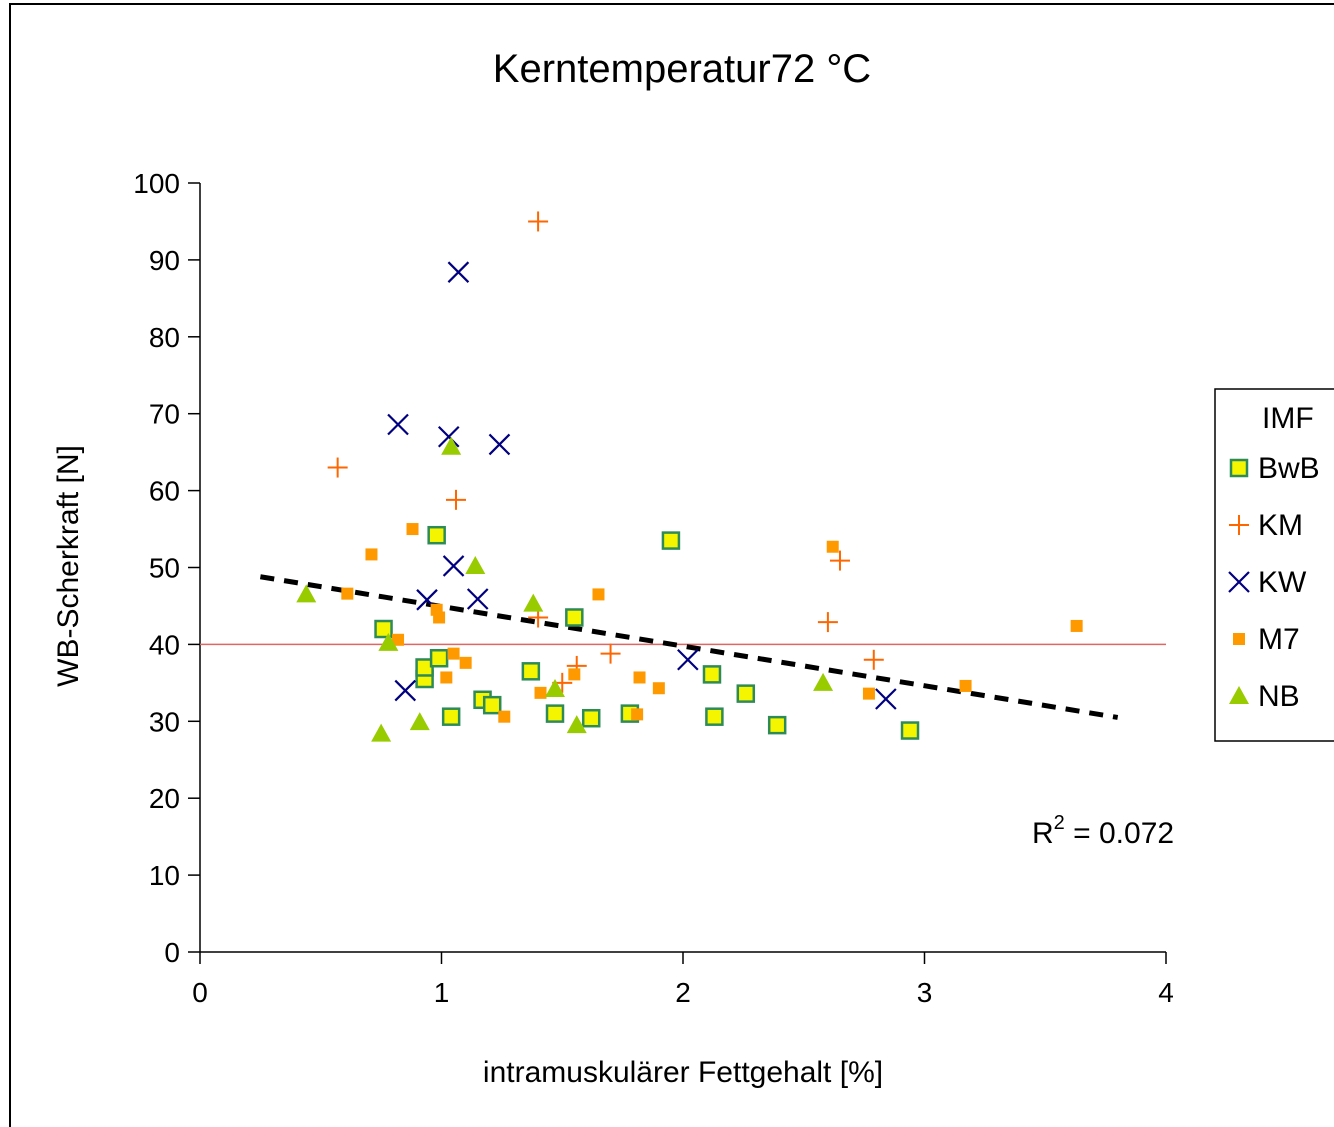 The width and height of the screenshot is (1334, 1127). What do you see at coordinates (1119, 833) in the screenshot?
I see `r-squared-value: = 0.072` at bounding box center [1119, 833].